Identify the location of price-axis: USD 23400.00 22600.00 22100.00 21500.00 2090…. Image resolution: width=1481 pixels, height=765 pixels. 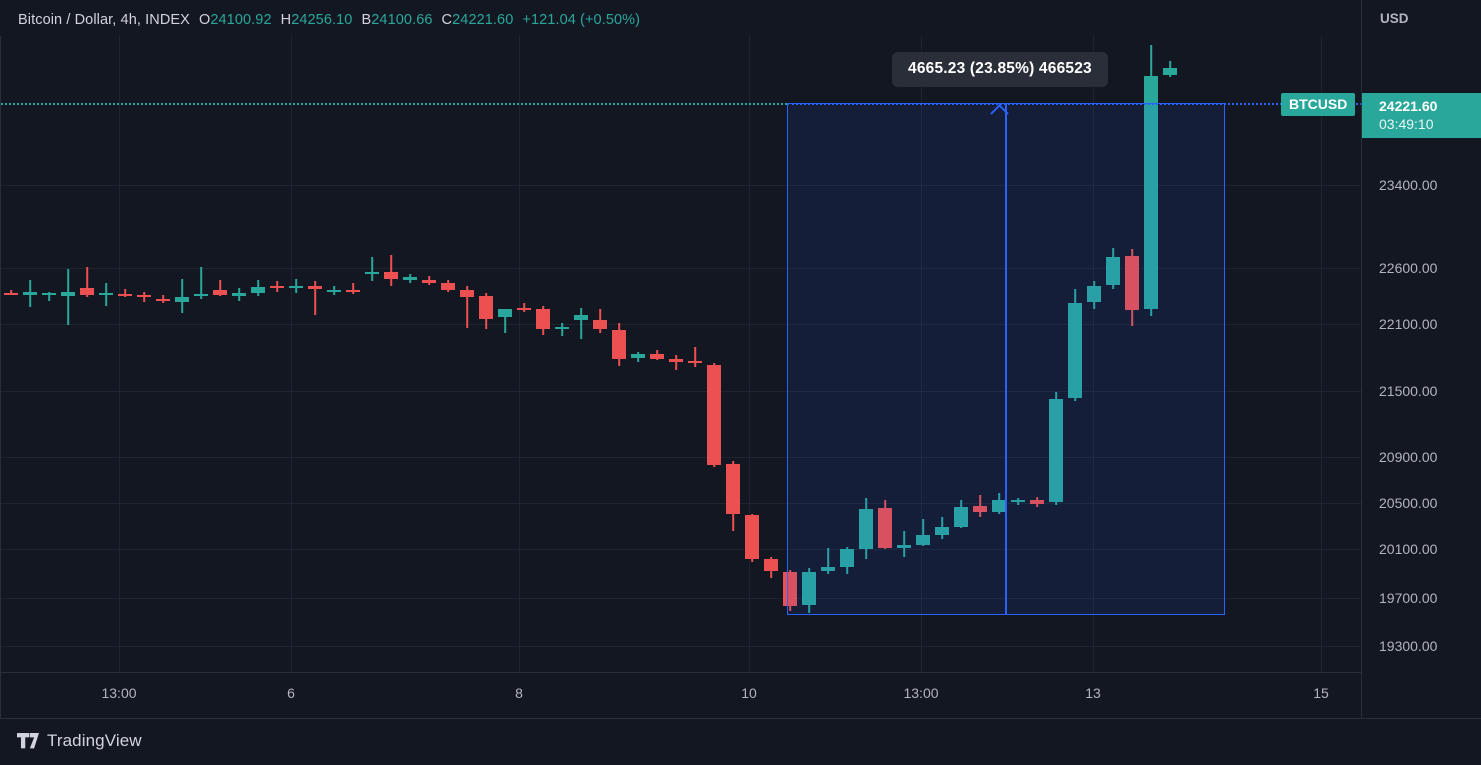
(1421, 359).